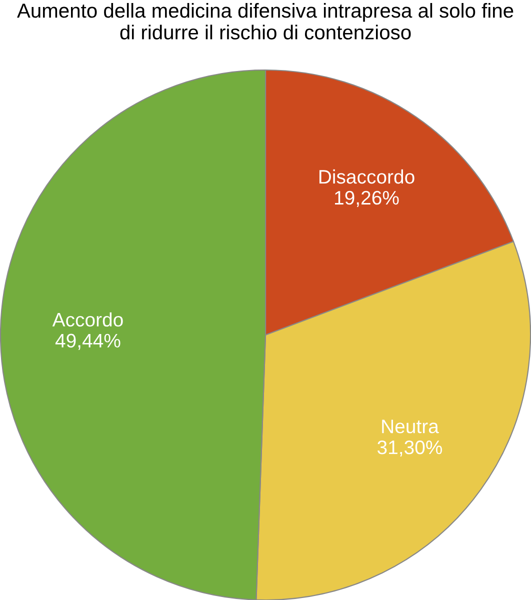 This screenshot has width=531, height=600. I want to click on data-label: 49,44%, so click(87, 342).